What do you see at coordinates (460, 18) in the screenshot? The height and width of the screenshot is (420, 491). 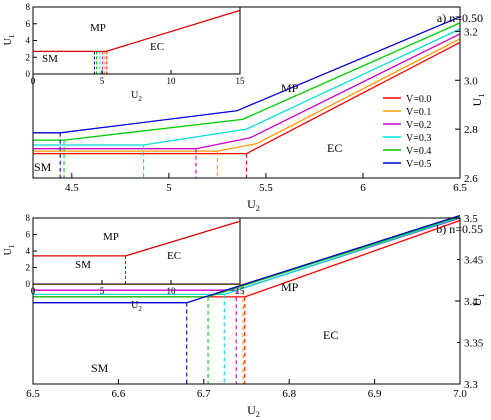 I see `panel-a-panel-label: a) n=0.50` at bounding box center [460, 18].